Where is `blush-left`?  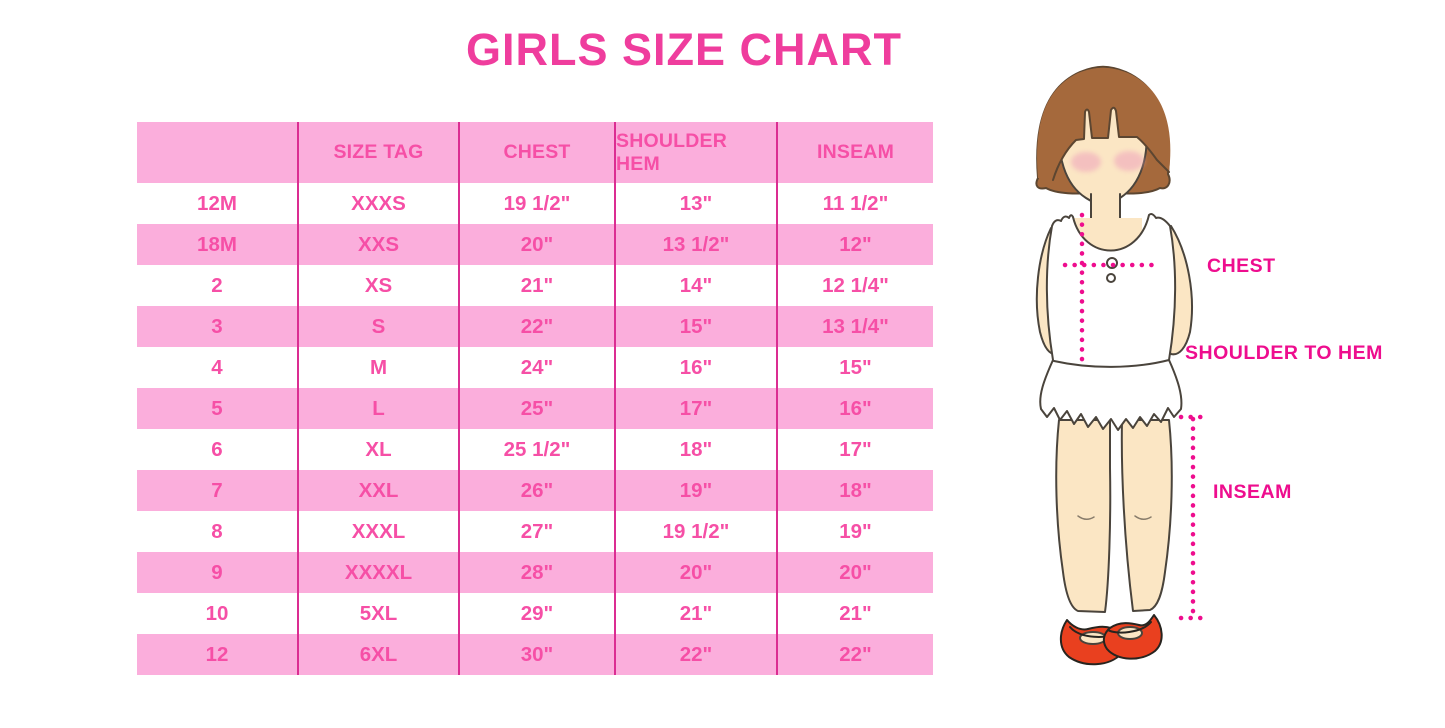 blush-left is located at coordinates (1086, 162).